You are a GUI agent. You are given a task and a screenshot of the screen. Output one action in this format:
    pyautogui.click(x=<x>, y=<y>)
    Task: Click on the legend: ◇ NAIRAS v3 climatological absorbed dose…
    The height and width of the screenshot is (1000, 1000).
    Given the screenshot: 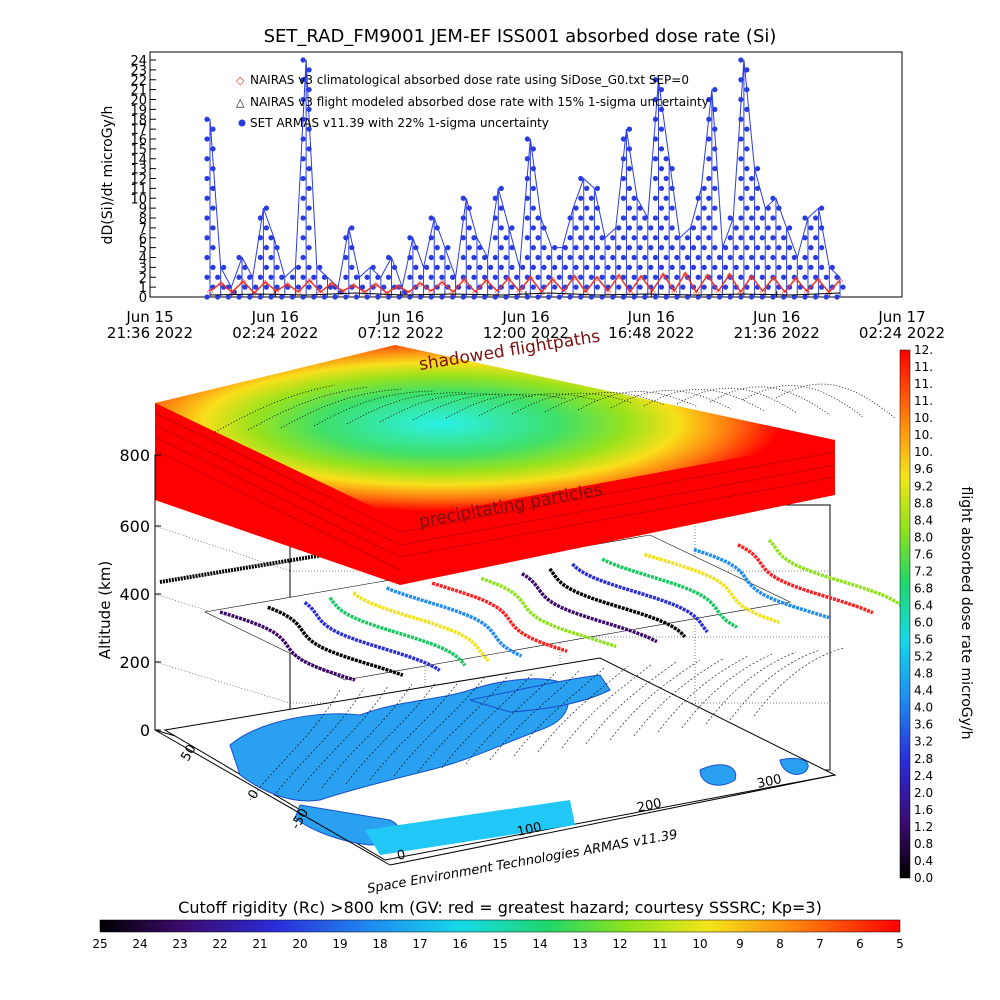 What is the action you would take?
    pyautogui.click(x=472, y=101)
    